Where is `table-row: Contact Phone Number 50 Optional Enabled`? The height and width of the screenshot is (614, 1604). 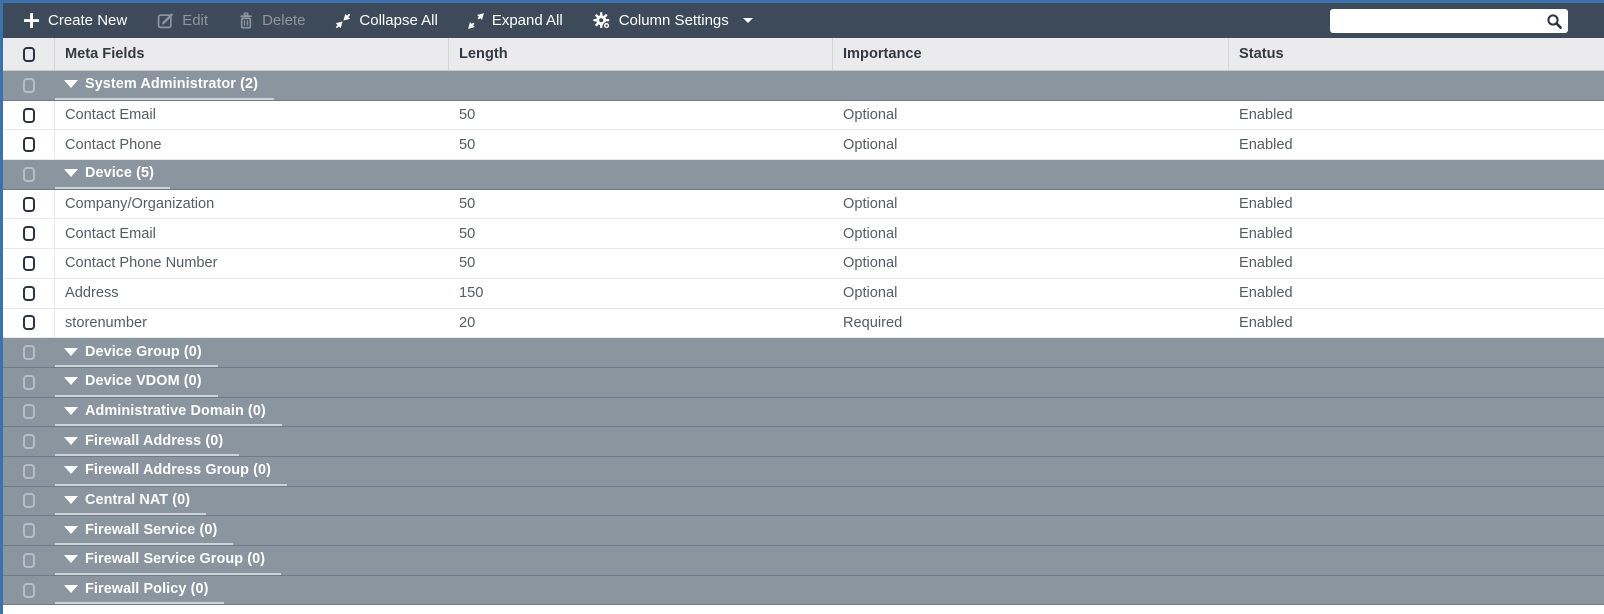 table-row: Contact Phone Number 50 Optional Enabled is located at coordinates (803, 264).